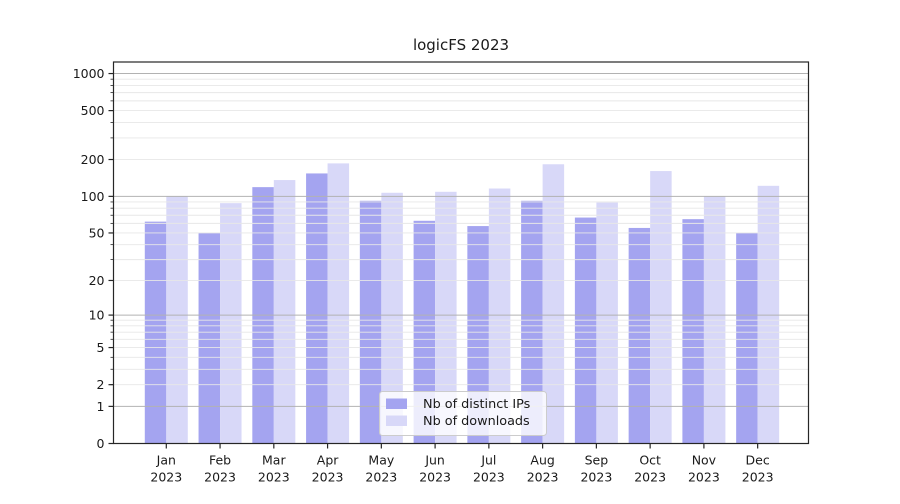 Image resolution: width=900 pixels, height=504 pixels. Describe the element at coordinates (338, 303) in the screenshot. I see `bar-downloads-apr` at that location.